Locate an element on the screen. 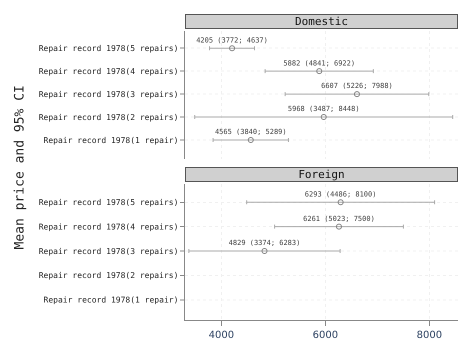 This screenshot has height=355, width=474. chart-title: Foreign is located at coordinates (321, 174).